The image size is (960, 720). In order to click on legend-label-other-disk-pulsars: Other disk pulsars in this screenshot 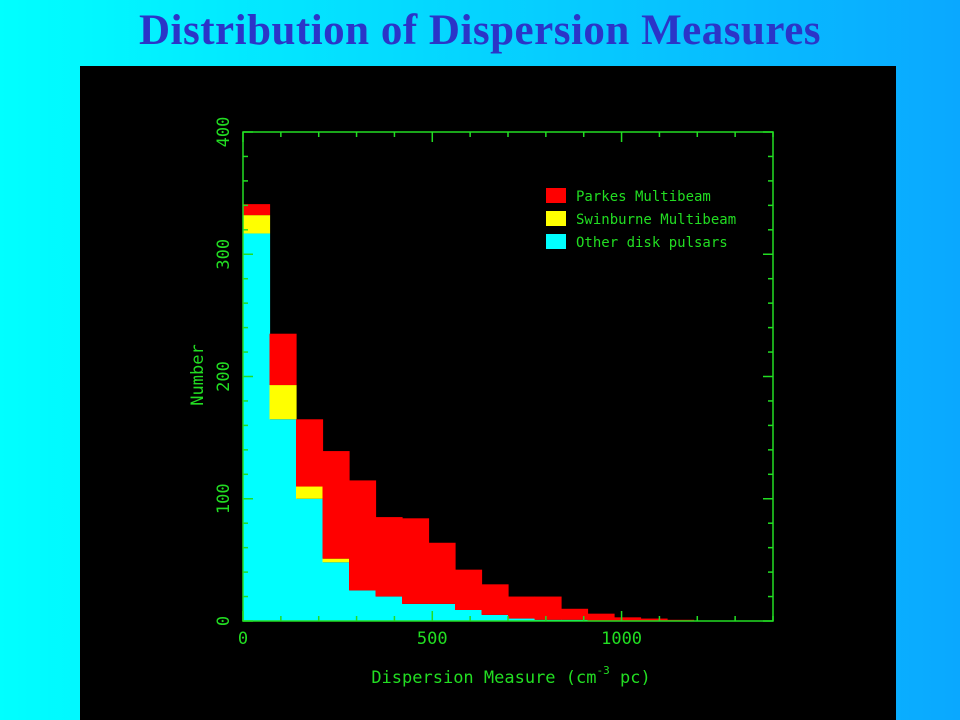, I will do `click(652, 243)`.